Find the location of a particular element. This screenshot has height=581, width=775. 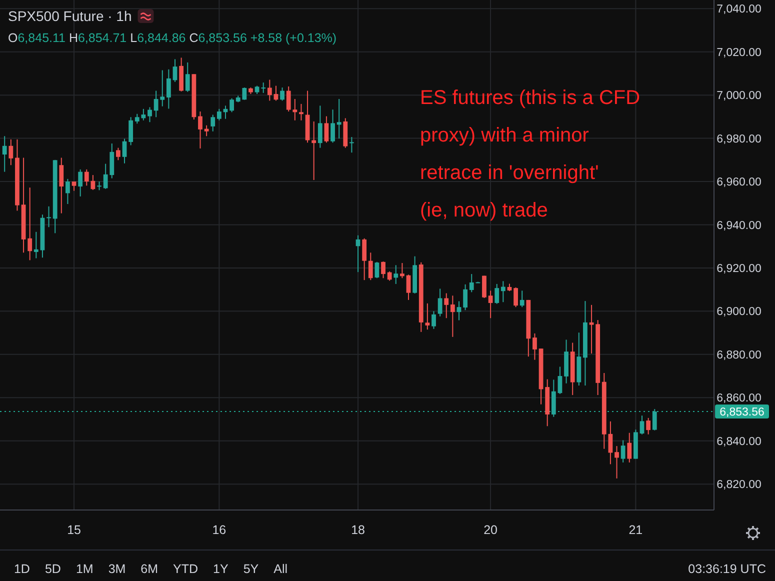

y-tick-label: 6,960.00 is located at coordinates (739, 182).